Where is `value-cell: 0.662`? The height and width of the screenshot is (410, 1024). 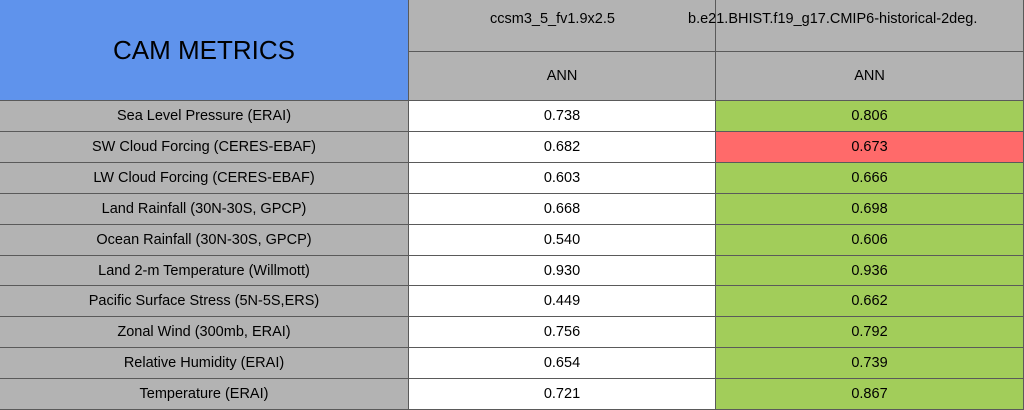 value-cell: 0.662 is located at coordinates (870, 301).